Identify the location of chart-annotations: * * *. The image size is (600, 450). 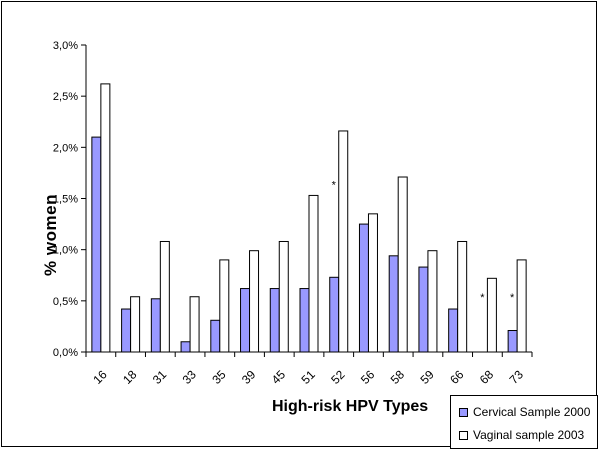
(423, 241).